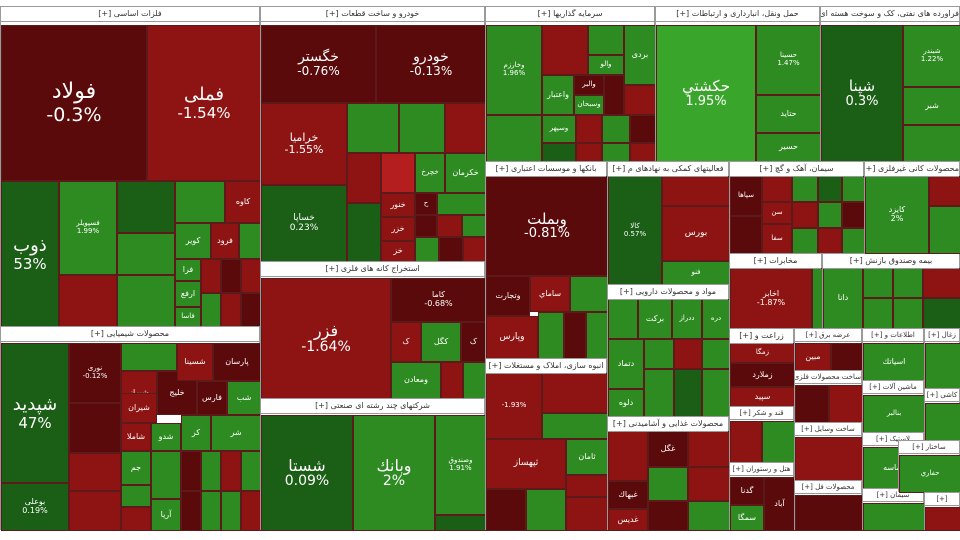  Describe the element at coordinates (196, 433) in the screenshot. I see `stock-tile: کر` at that location.